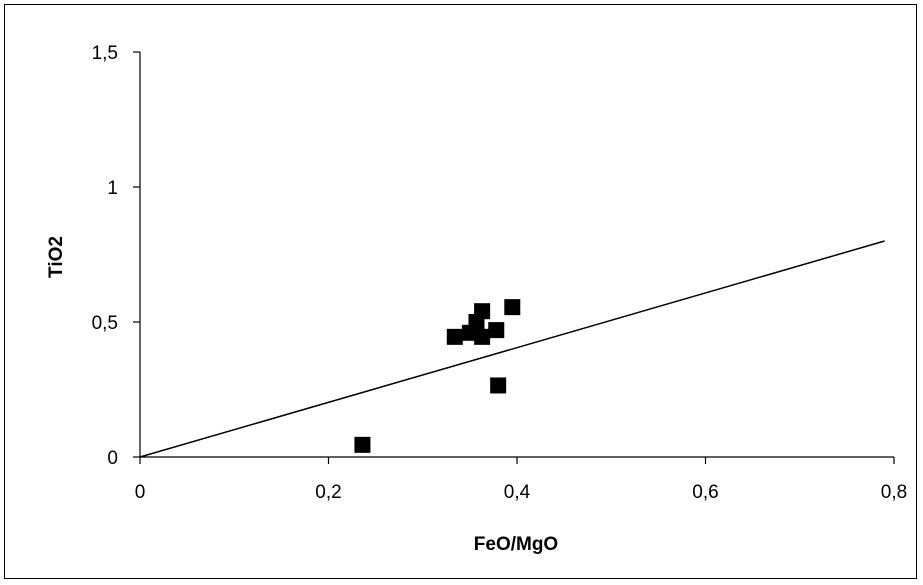 Image resolution: width=923 pixels, height=585 pixels. What do you see at coordinates (112, 188) in the screenshot?
I see `y-tick-label: 1` at bounding box center [112, 188].